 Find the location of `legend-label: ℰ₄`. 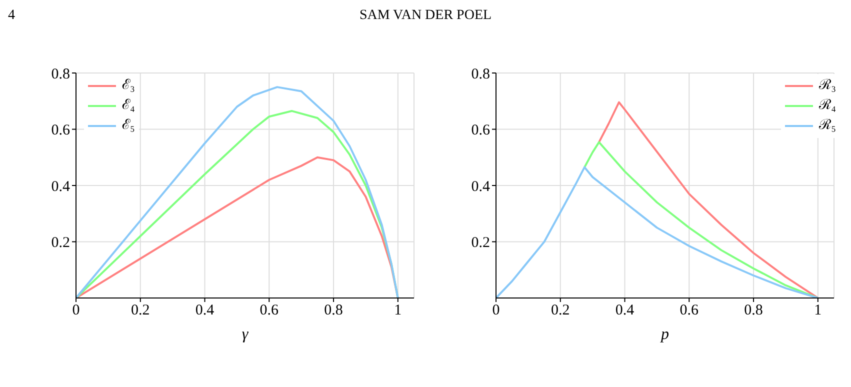

legend-label: ℰ₄ is located at coordinates (128, 106).